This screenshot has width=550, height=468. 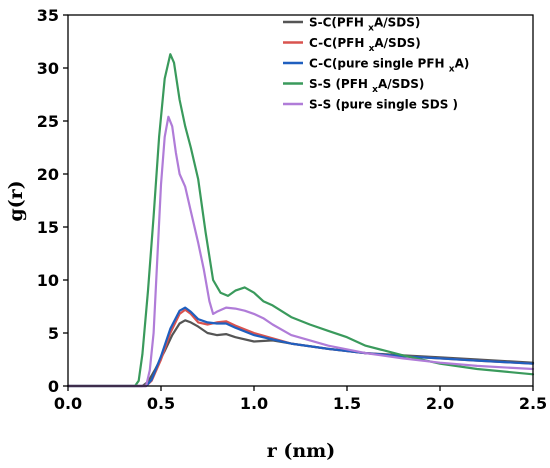 I want to click on y-tick-label: 25, so click(x=48, y=121).